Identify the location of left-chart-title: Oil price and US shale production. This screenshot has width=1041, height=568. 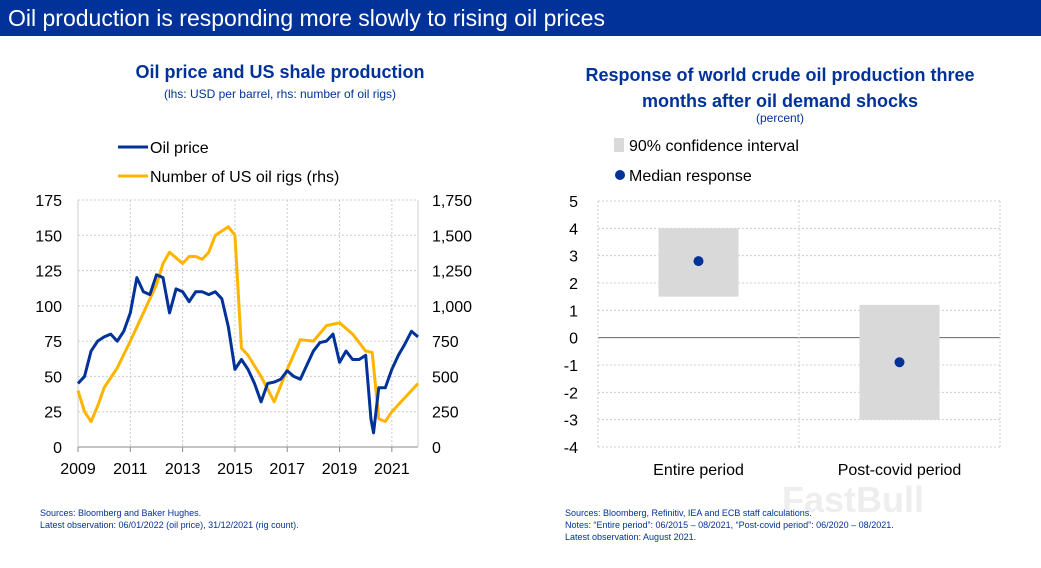
(280, 72).